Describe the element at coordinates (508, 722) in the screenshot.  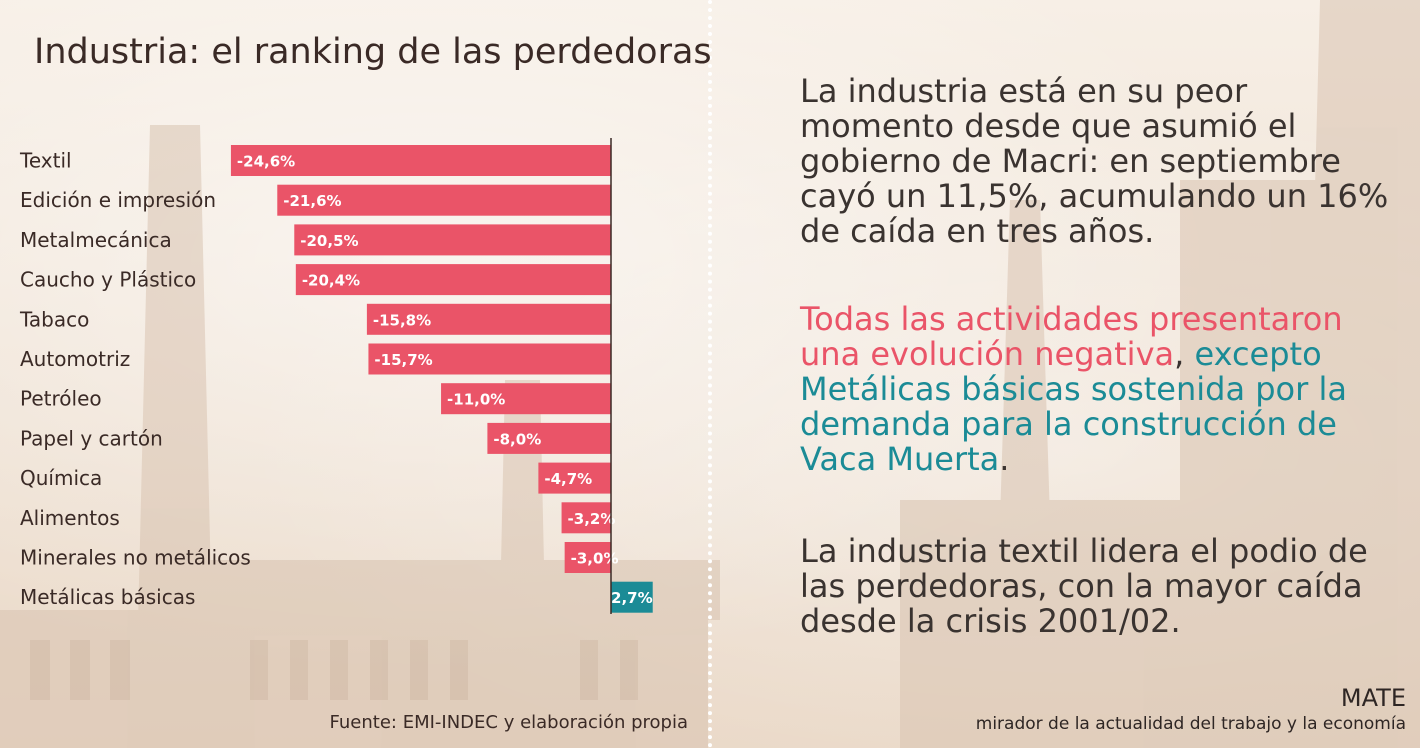
I see `chart-source: Fuente: EMI-INDEC y elaboración propia` at that location.